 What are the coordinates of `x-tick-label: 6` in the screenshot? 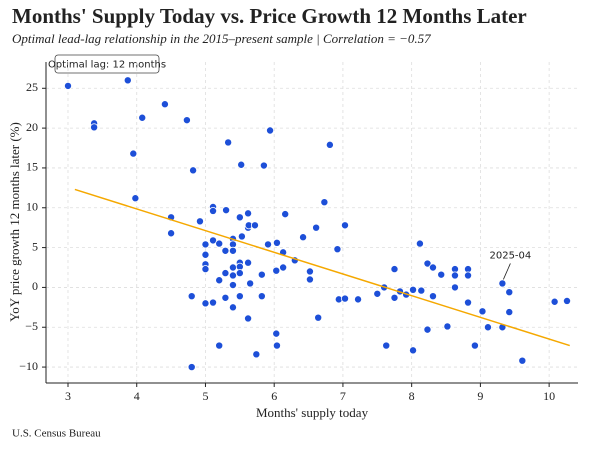 It's located at (274, 396).